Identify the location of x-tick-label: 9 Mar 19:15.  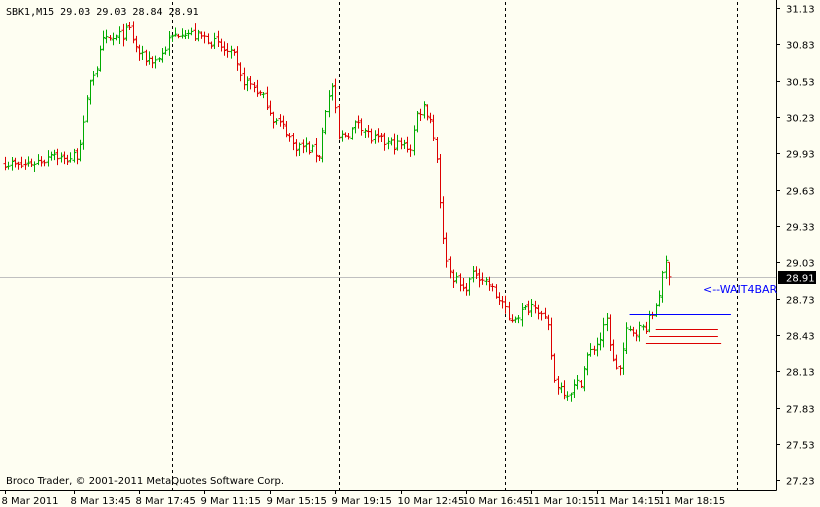
(362, 501).